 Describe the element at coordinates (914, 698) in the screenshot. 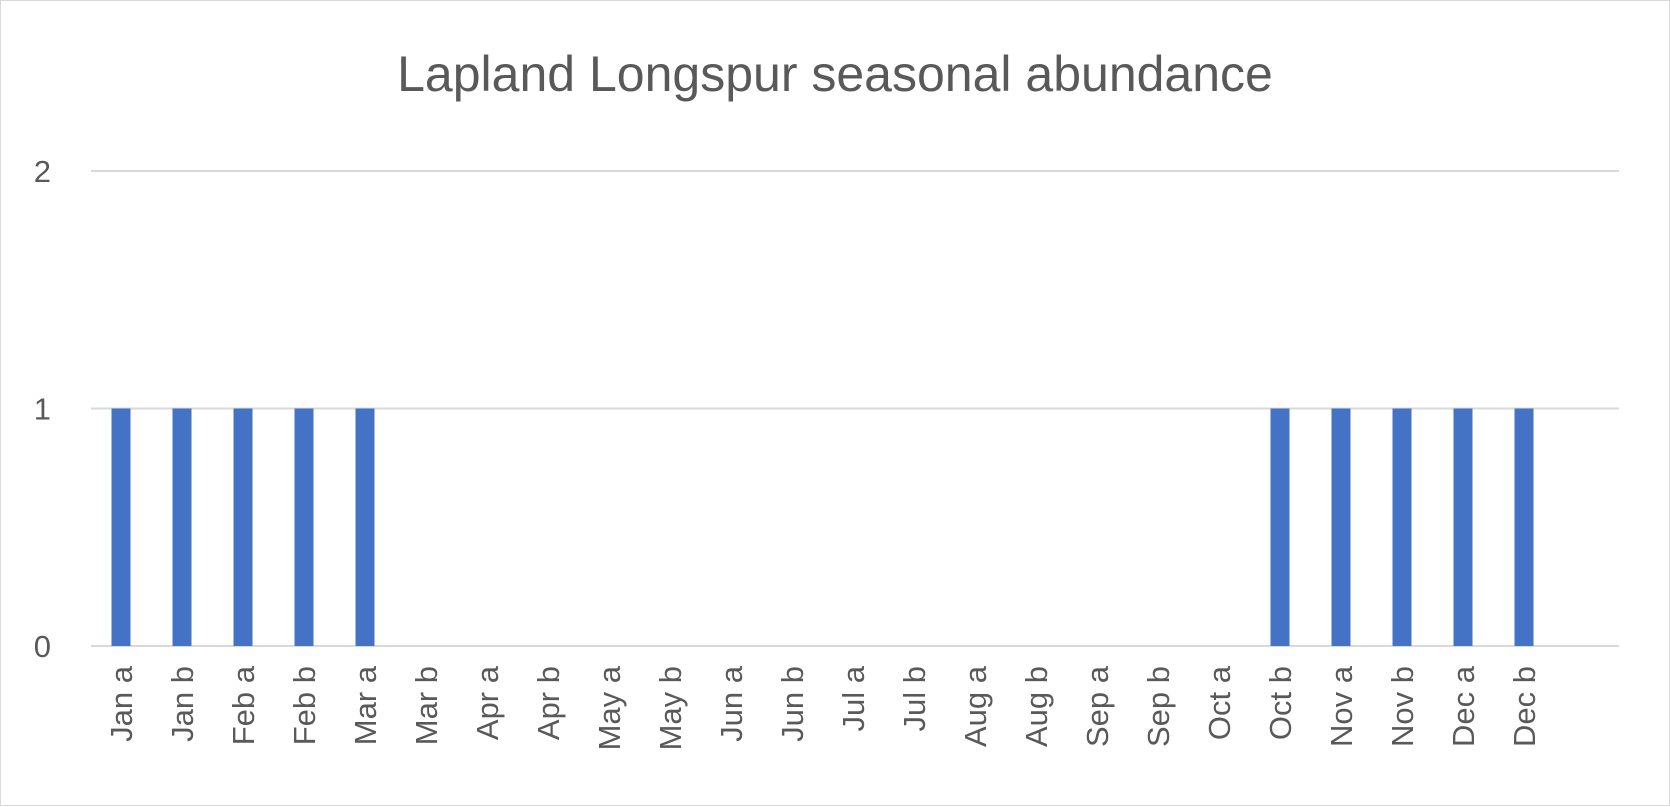

I see `x-tick-label: Jul b` at that location.